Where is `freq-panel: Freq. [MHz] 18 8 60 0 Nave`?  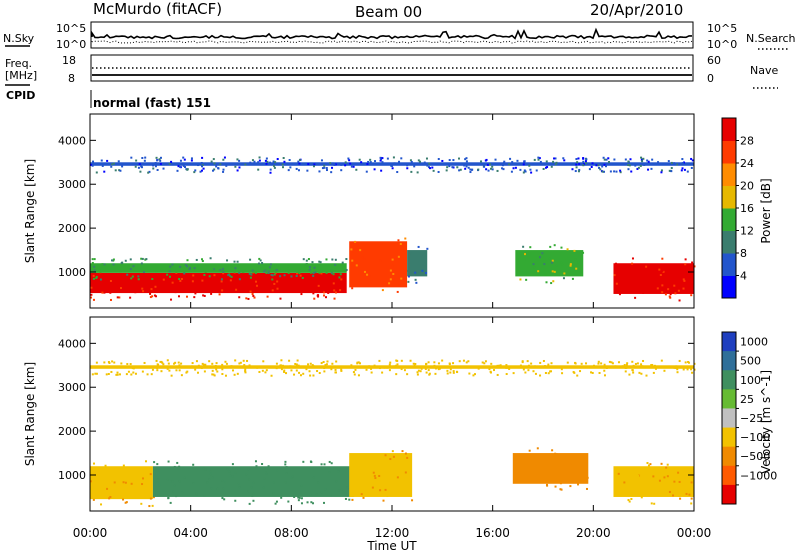
freq-panel: Freq. [MHz] 18 8 60 0 Nave is located at coordinates (391, 71).